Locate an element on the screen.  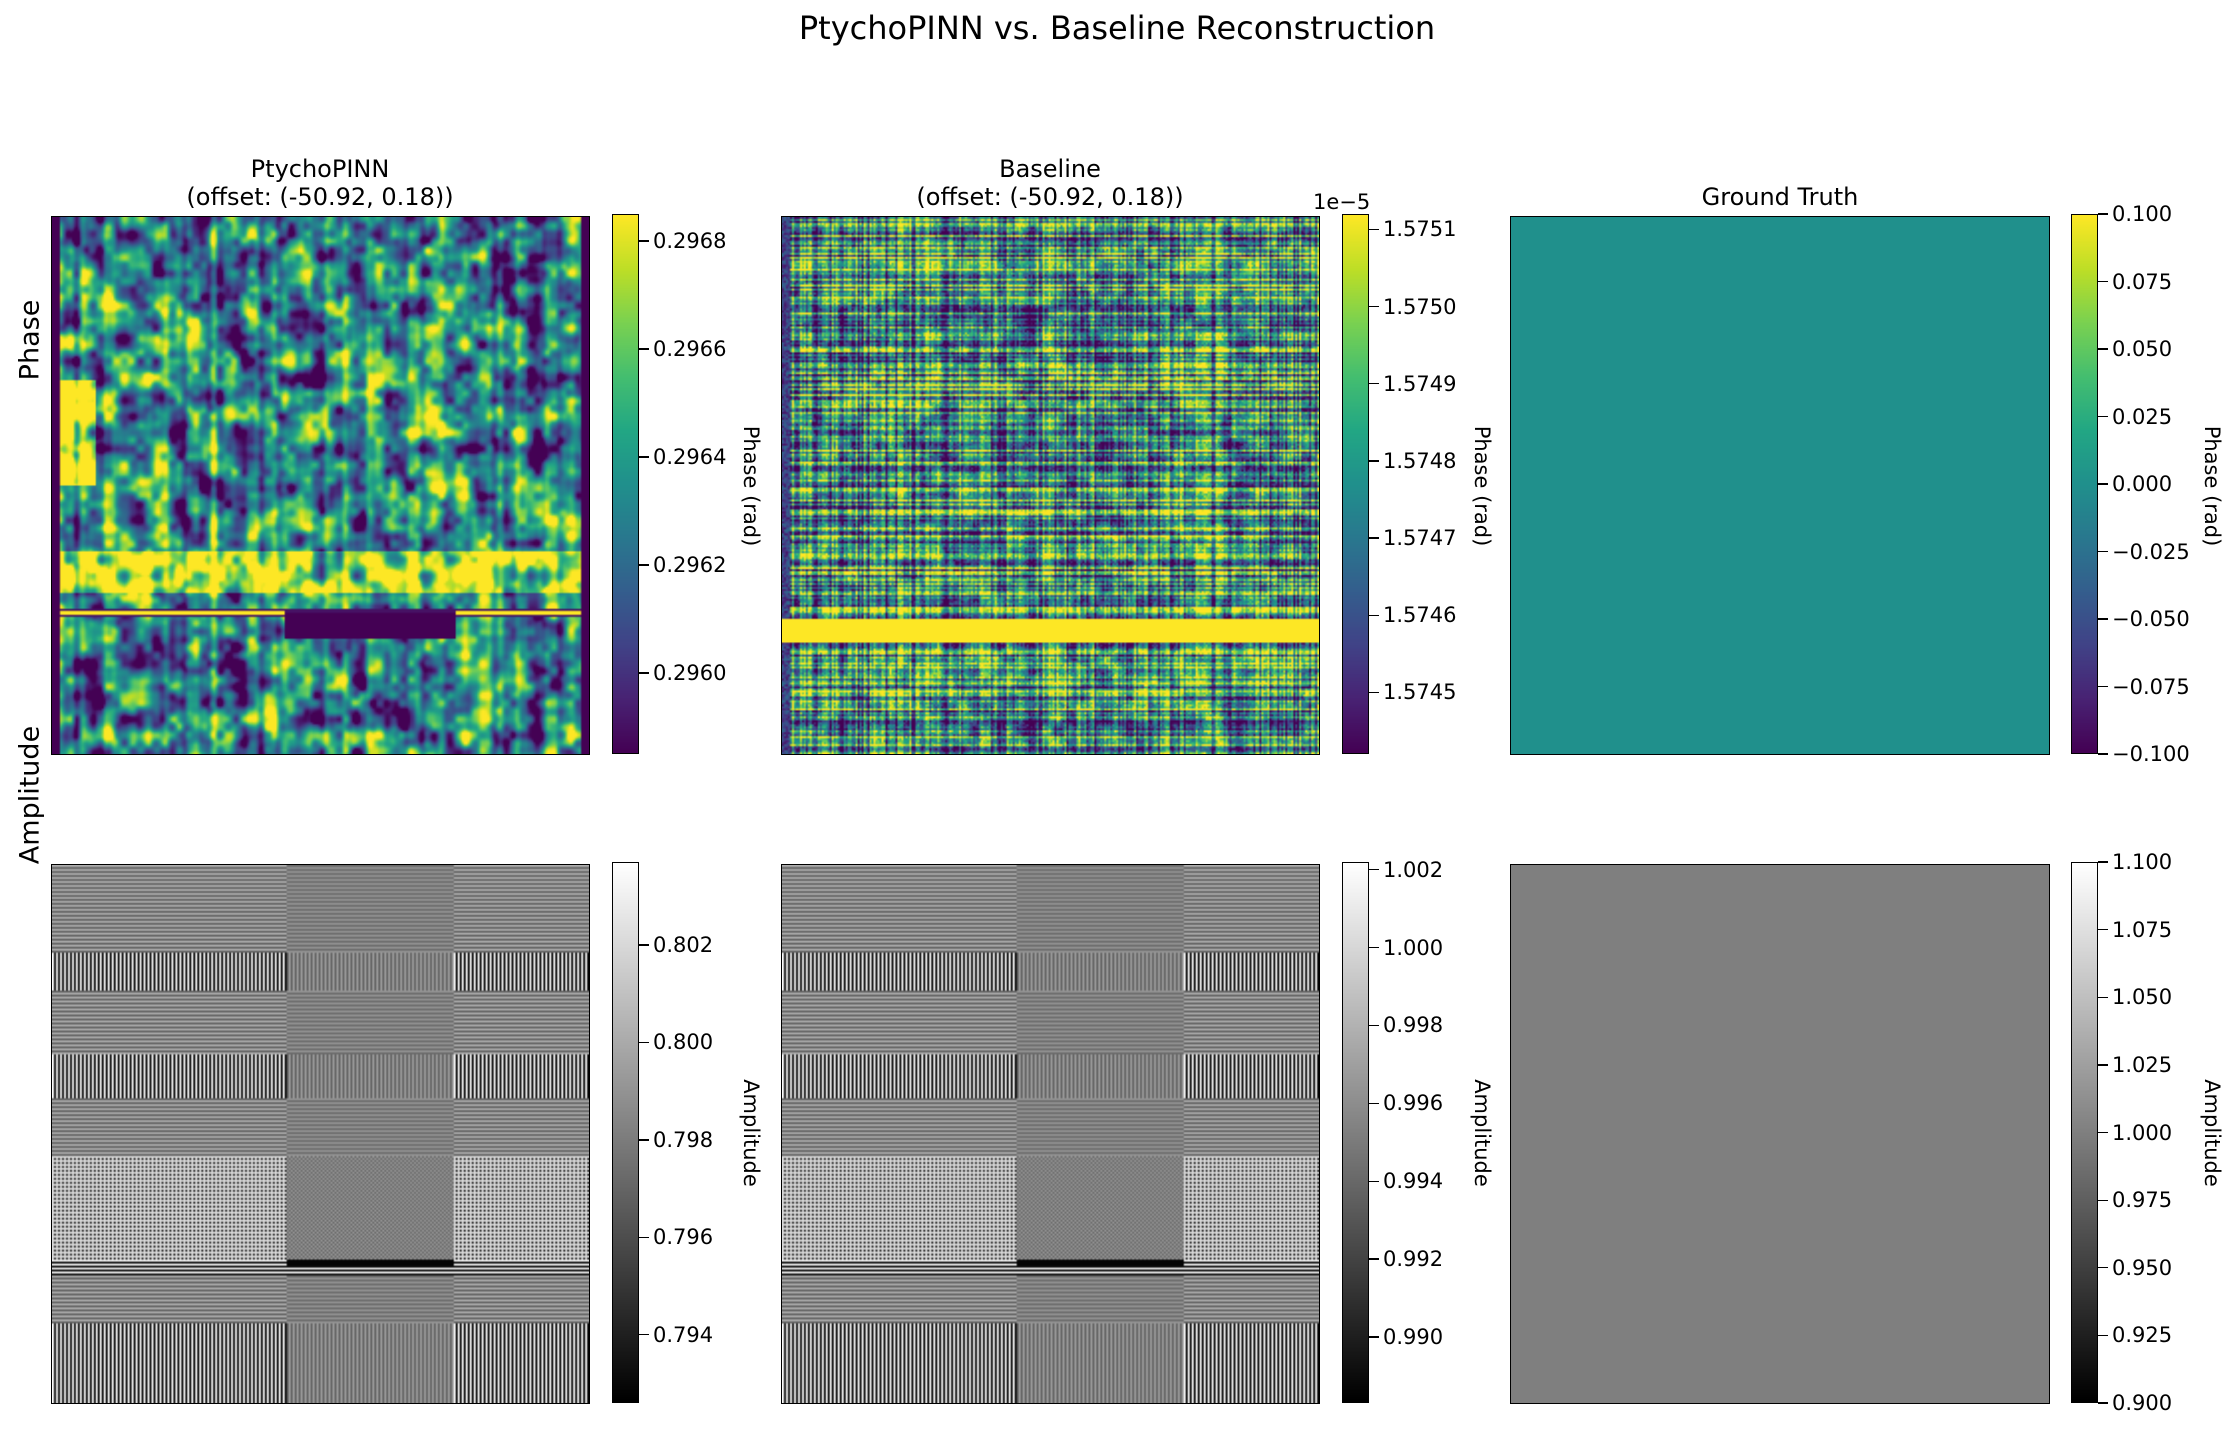
colorbar-ground-truth-phase is located at coordinates (2084, 484).